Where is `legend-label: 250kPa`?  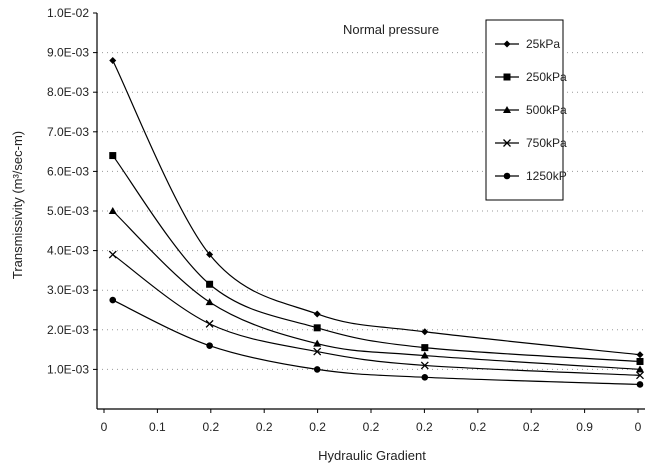 legend-label: 250kPa is located at coordinates (546, 77).